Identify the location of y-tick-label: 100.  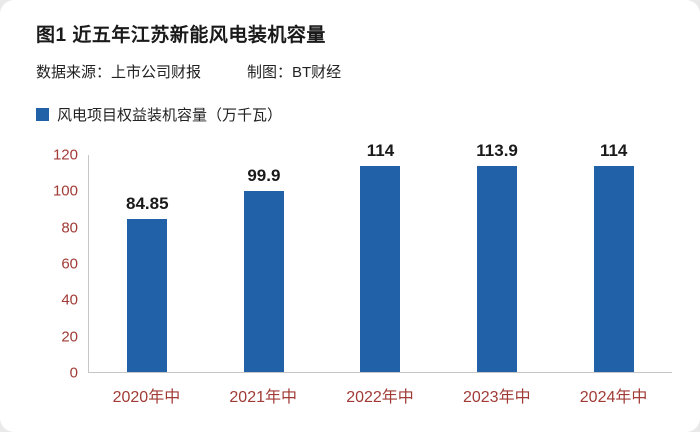
(65, 191).